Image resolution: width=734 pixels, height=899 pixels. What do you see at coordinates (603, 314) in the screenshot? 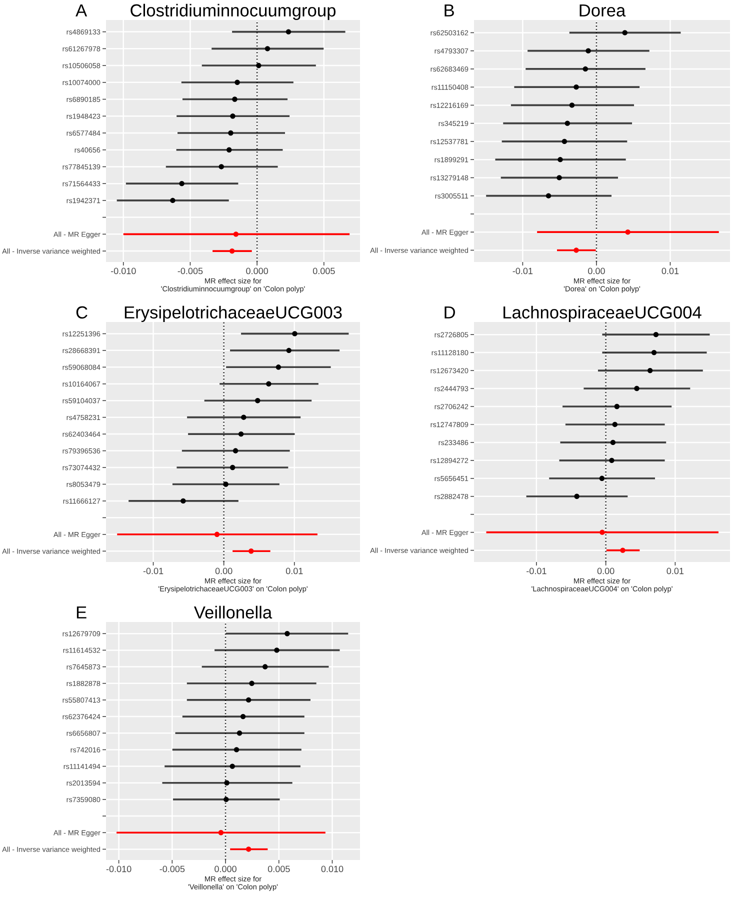
I see `chart-title: LachnospiraceaeUCG004` at bounding box center [603, 314].